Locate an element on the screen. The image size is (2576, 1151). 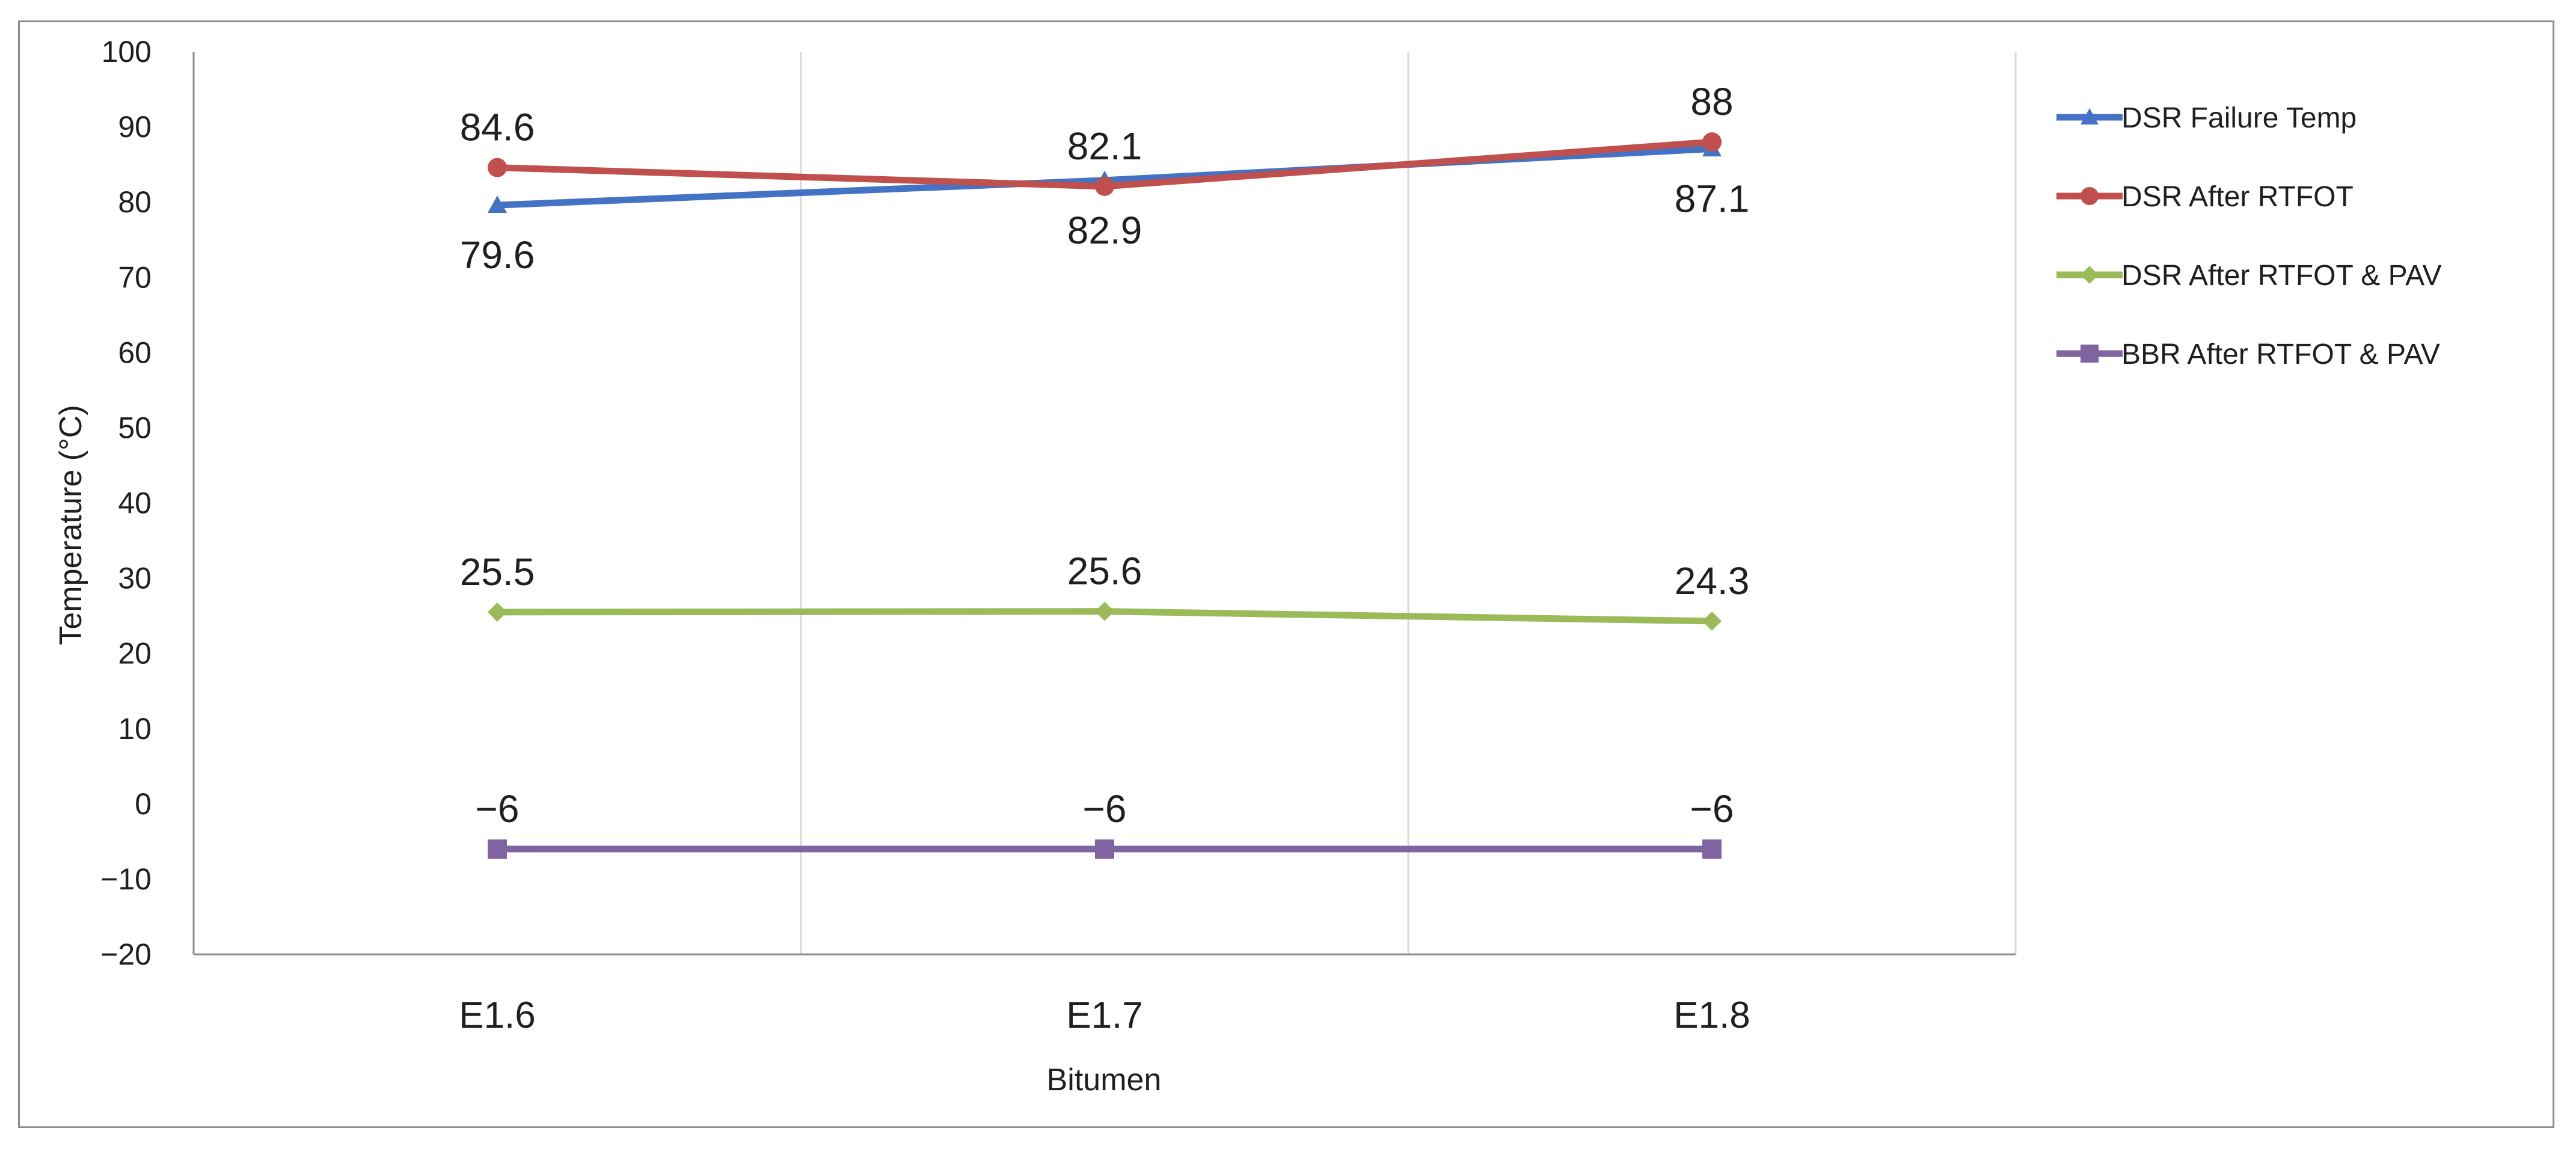
data-label: 82.1 is located at coordinates (1104, 146).